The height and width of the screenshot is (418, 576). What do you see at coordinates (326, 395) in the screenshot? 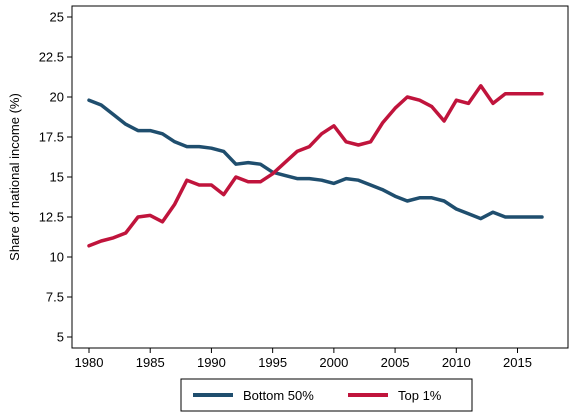
I see `legend: Bottom 50% Top 1%` at bounding box center [326, 395].